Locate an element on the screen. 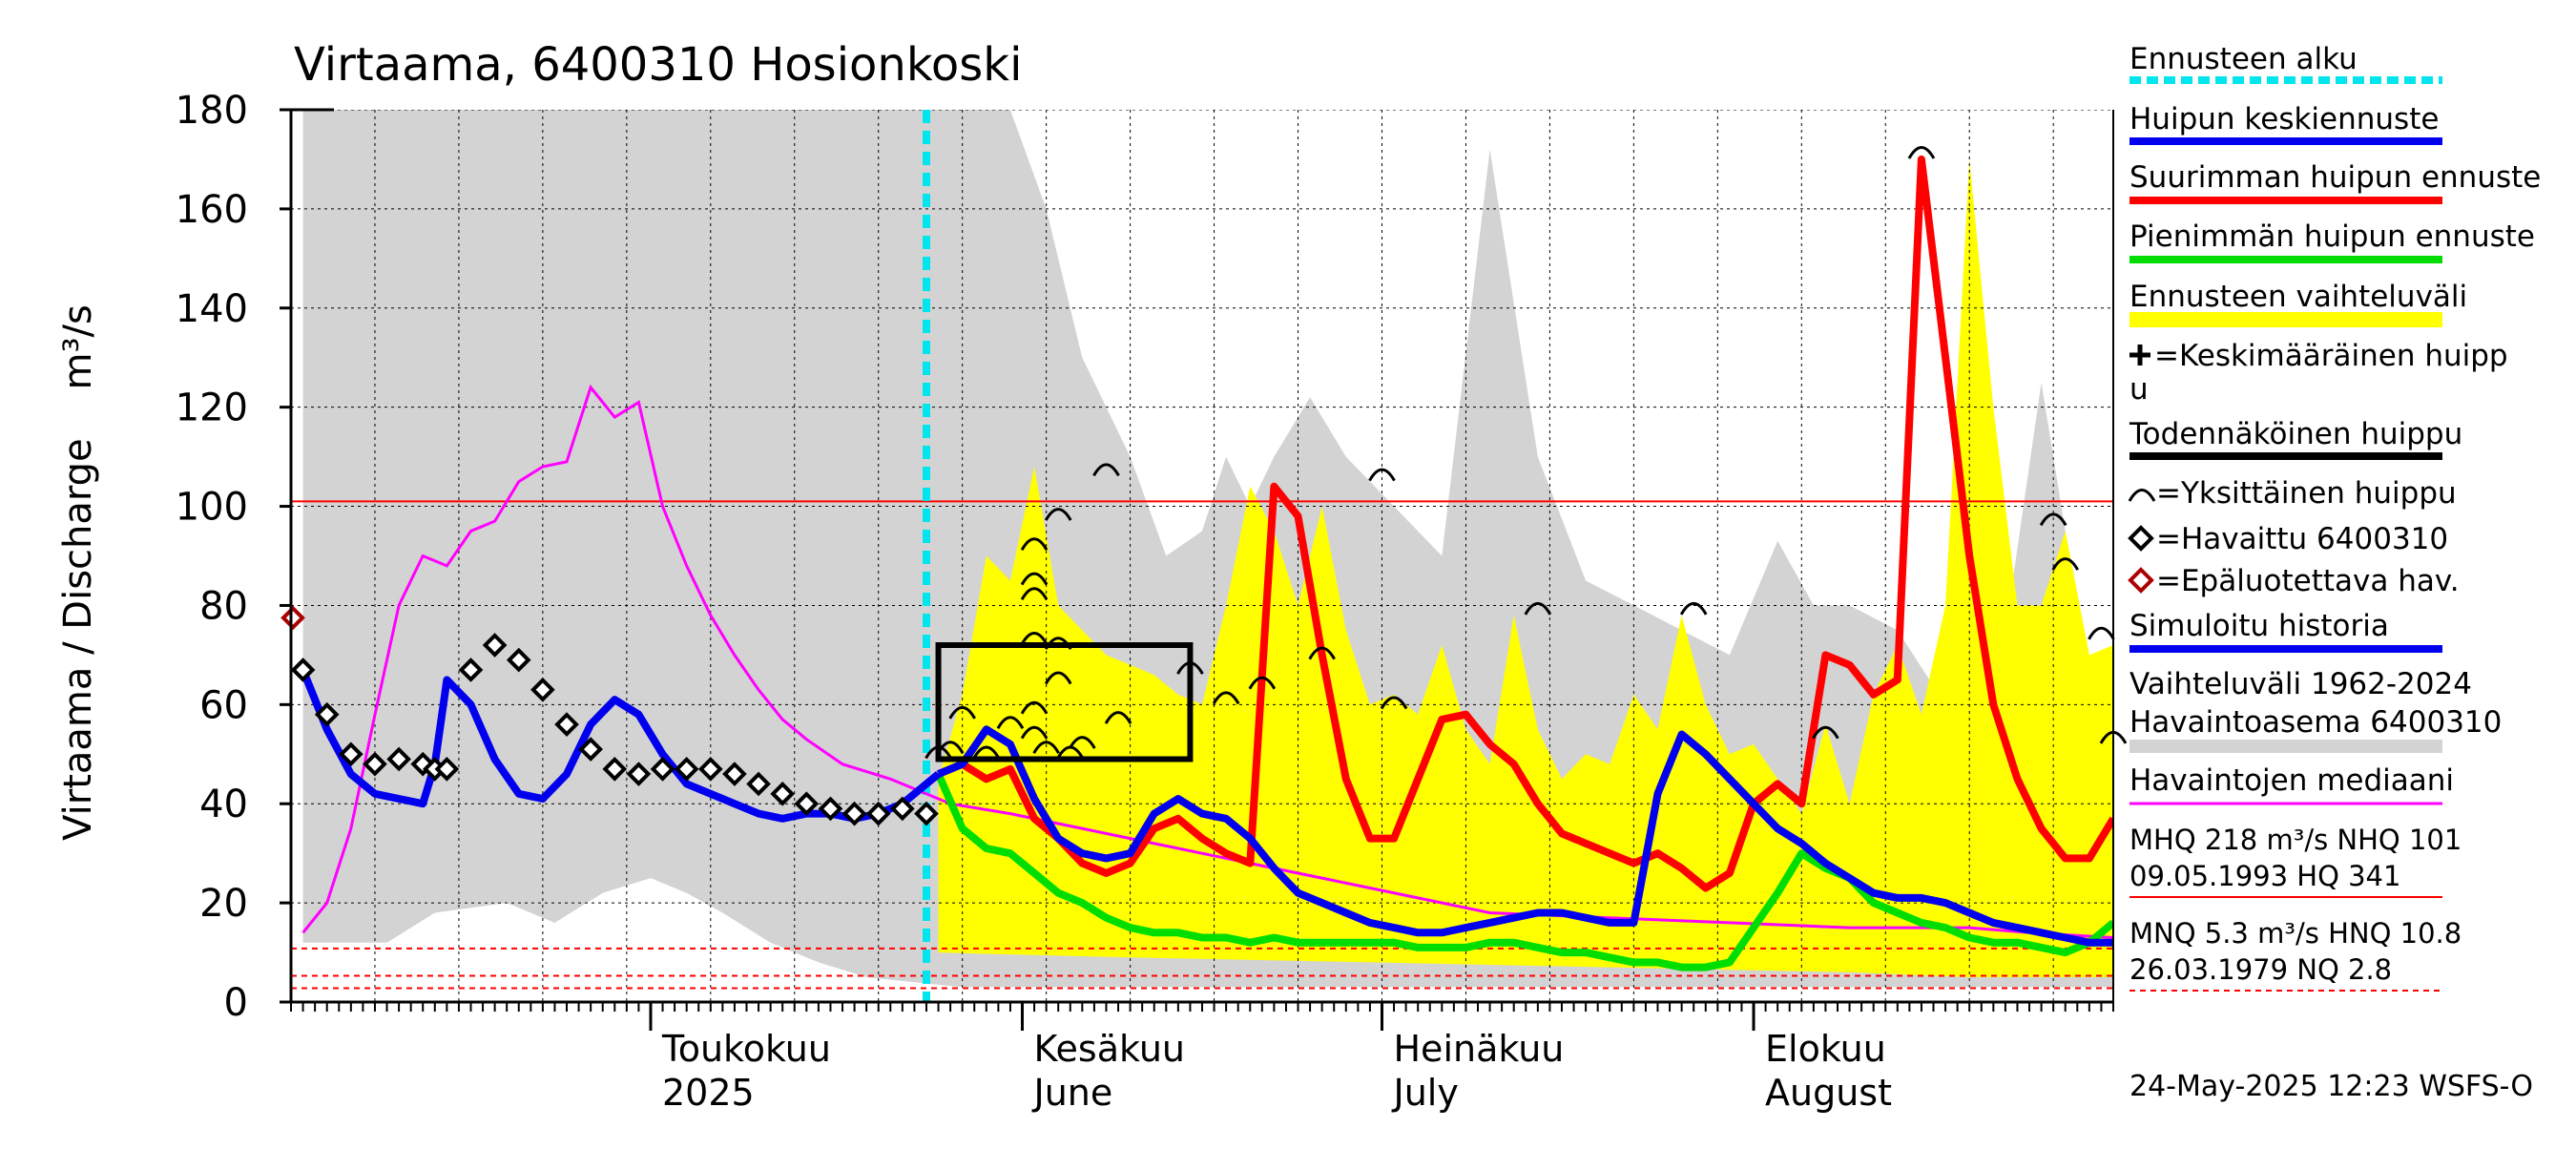  x-month-label-fi: Elokuu is located at coordinates (1825, 1049).